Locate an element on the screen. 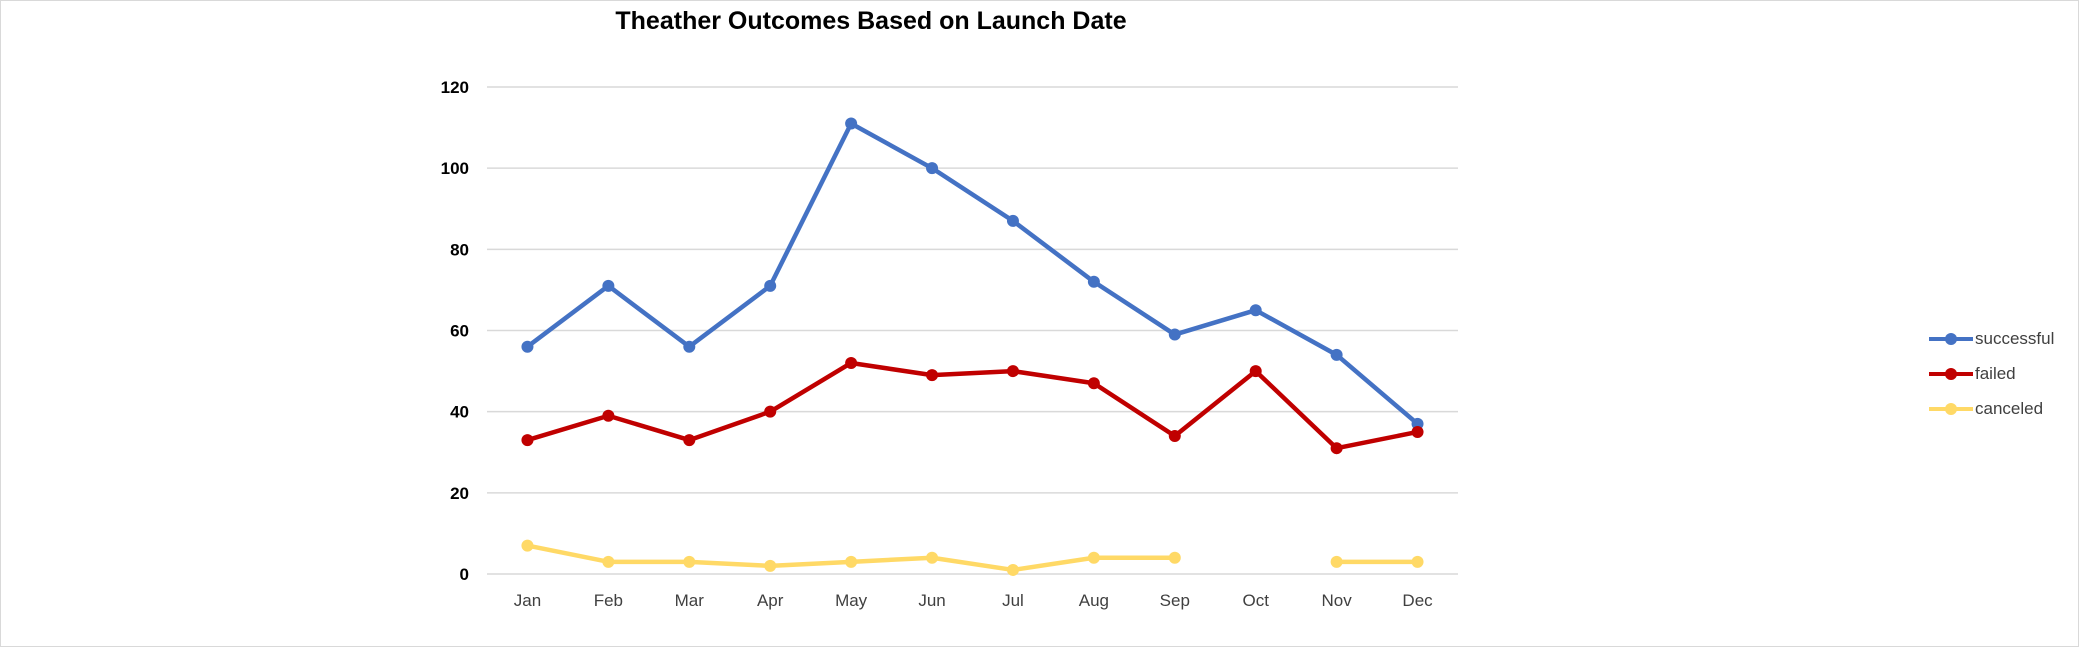 This screenshot has height=647, width=2079. legend-label: canceled is located at coordinates (2009, 408).